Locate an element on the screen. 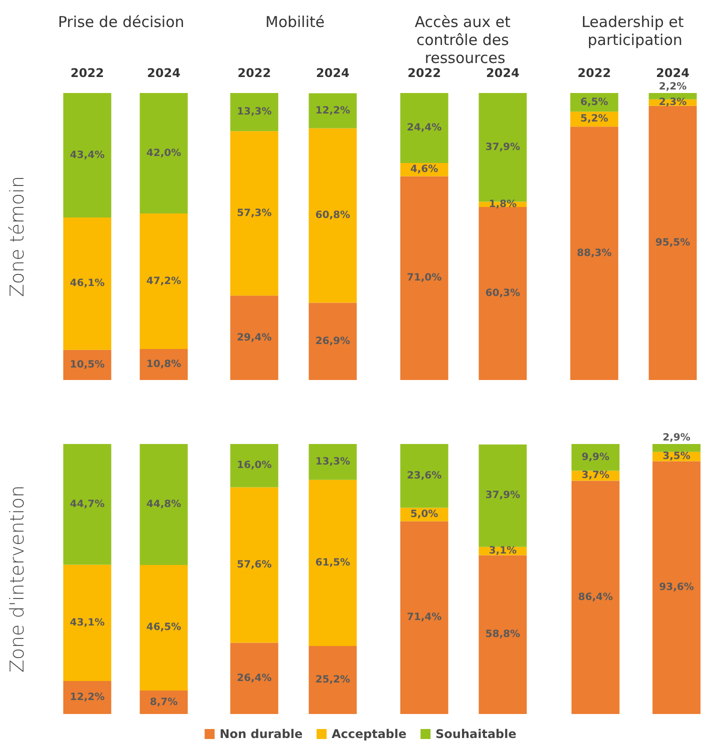 This screenshot has width=721, height=747. data-label: 6,5% is located at coordinates (594, 102).